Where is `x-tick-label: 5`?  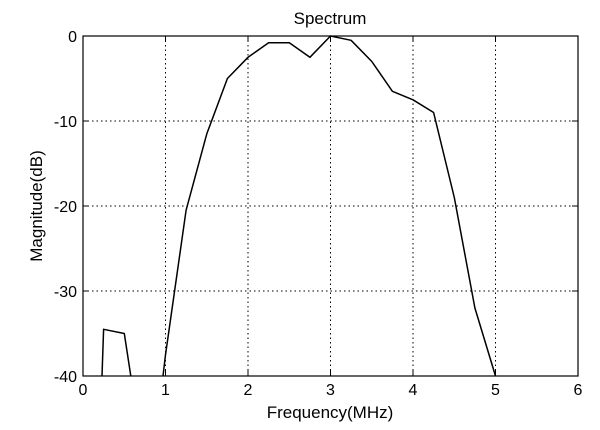
x-tick-label: 5 is located at coordinates (495, 390).